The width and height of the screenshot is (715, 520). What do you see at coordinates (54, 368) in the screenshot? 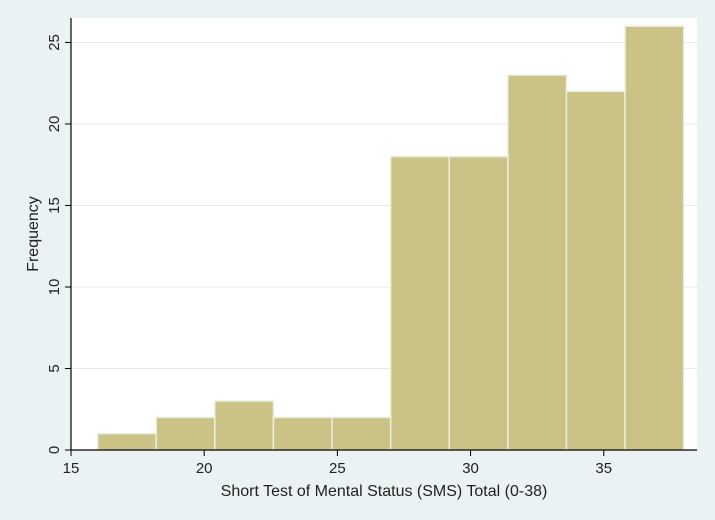
I see `y-tick-label: 5` at bounding box center [54, 368].